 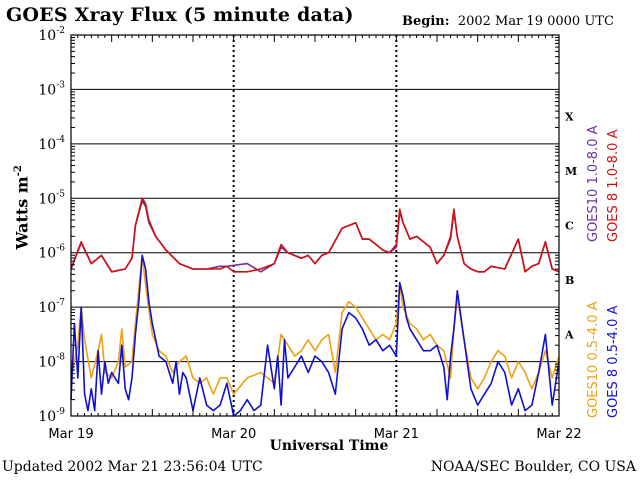 I want to click on legend-goes10-long: GOES10 1.0-8.0 A, so click(x=593, y=183).